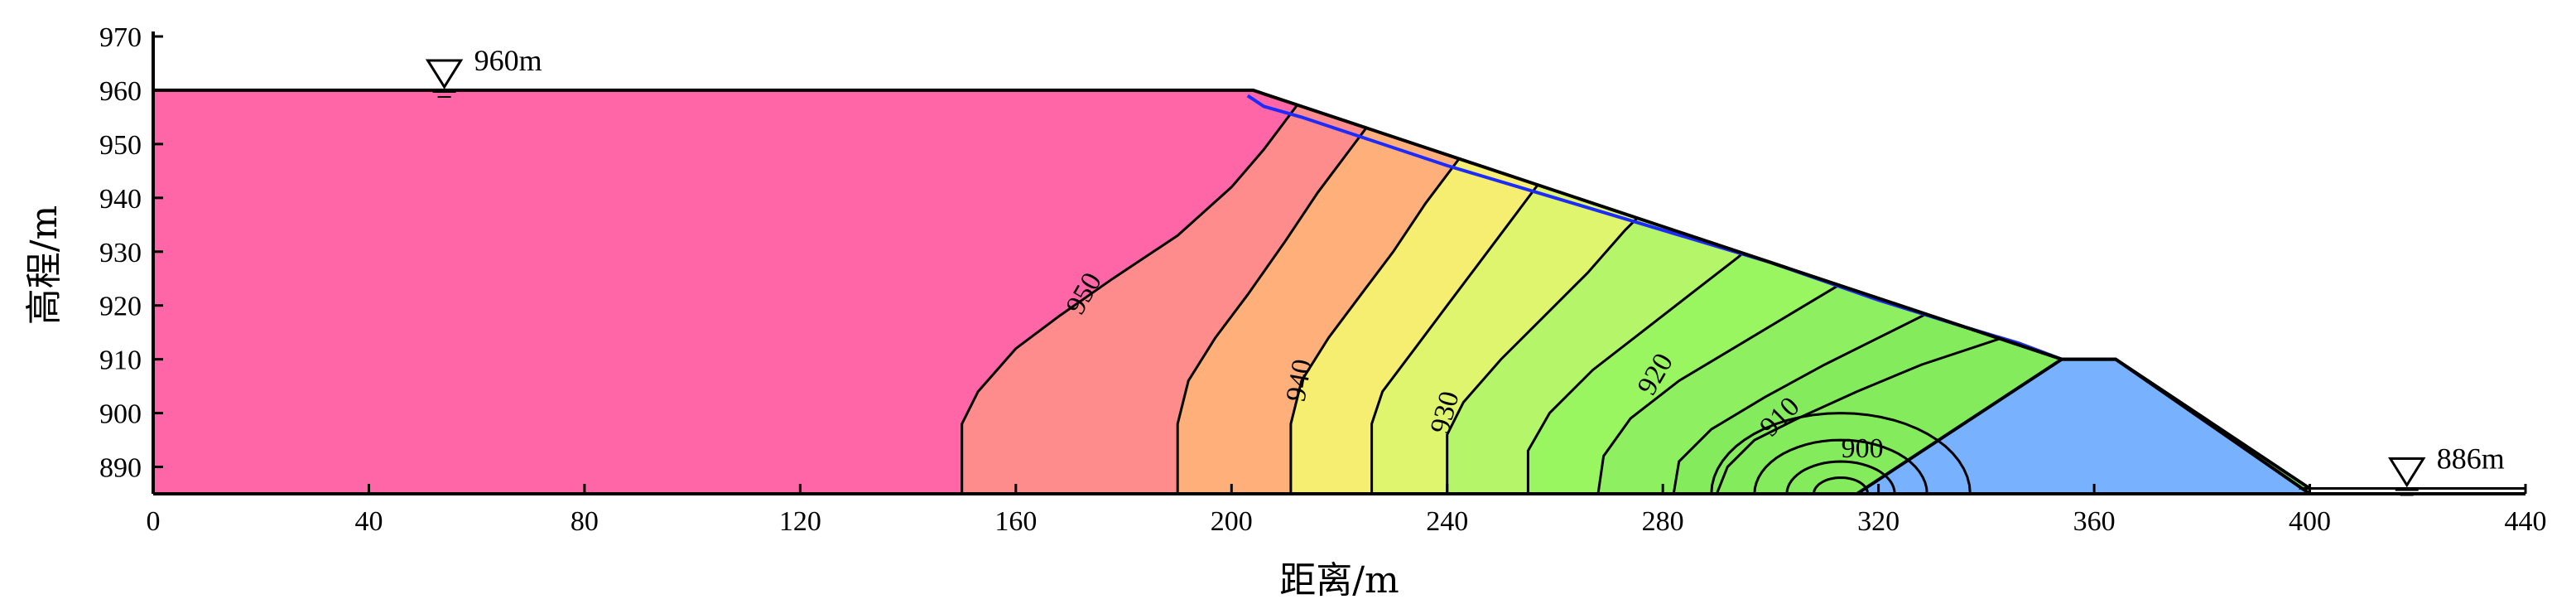  Describe the element at coordinates (1339, 580) in the screenshot. I see `x-axis-title: 距离/m` at that location.